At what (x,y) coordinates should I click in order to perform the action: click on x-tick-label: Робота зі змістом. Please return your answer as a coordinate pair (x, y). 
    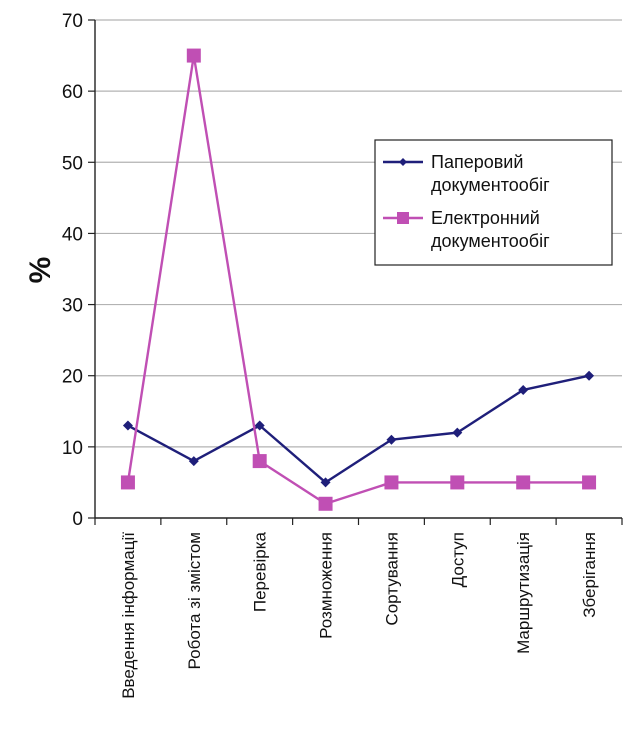
    Looking at the image, I should click on (194, 600).